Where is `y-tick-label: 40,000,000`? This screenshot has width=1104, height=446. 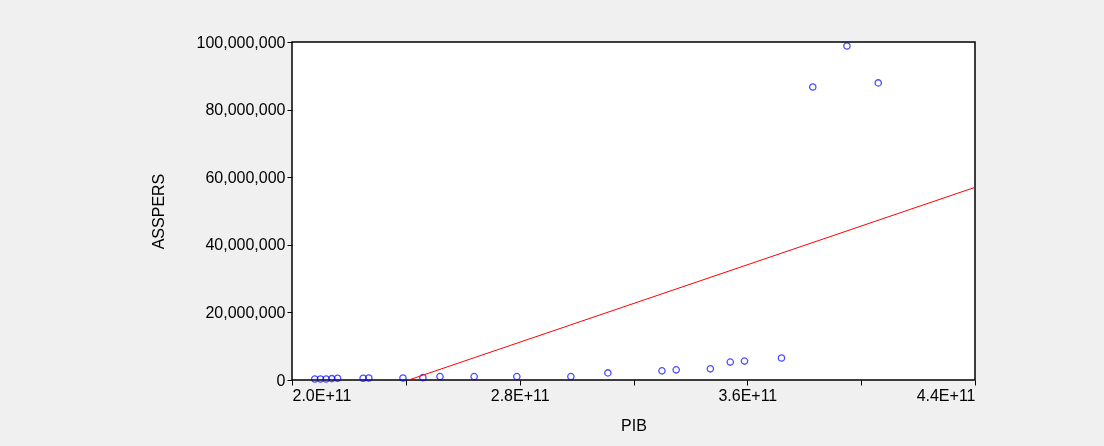
y-tick-label: 40,000,000 is located at coordinates (245, 245).